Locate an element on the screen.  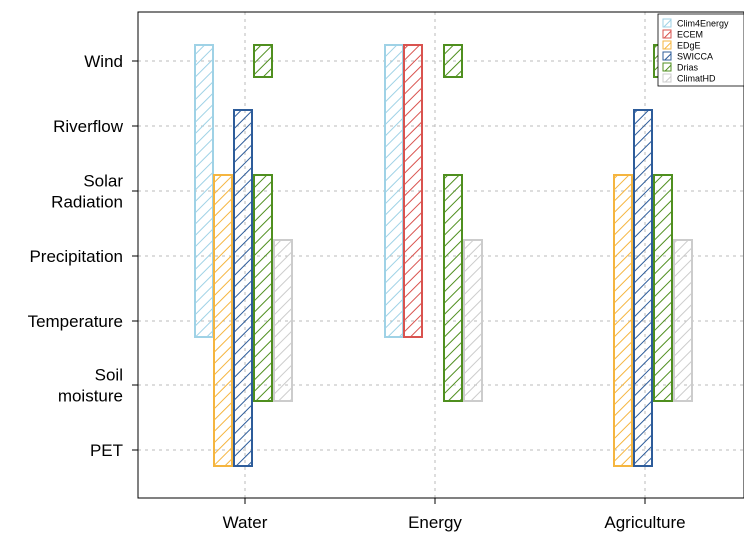
x-axis-ticks: Water Energy Agriculture is located at coordinates (454, 515).